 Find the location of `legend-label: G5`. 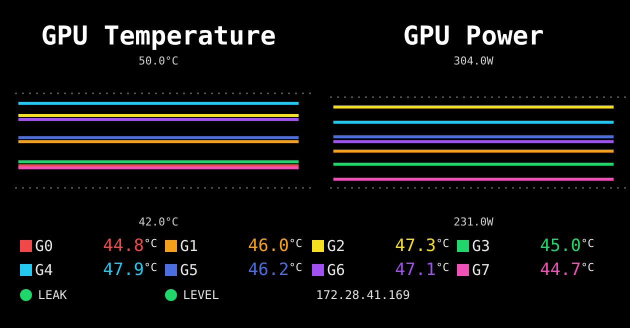

legend-label: G5 is located at coordinates (190, 270).